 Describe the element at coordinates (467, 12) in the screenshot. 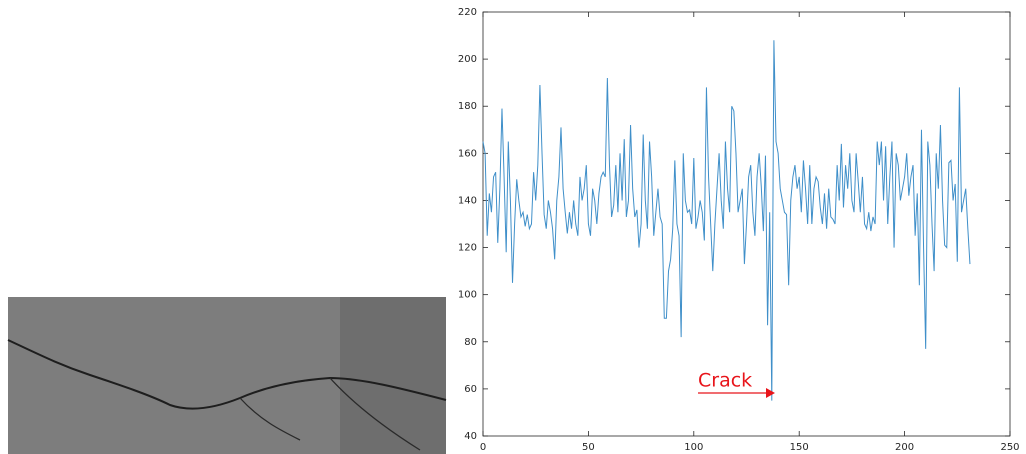

I see `y-tick-label: 220` at that location.